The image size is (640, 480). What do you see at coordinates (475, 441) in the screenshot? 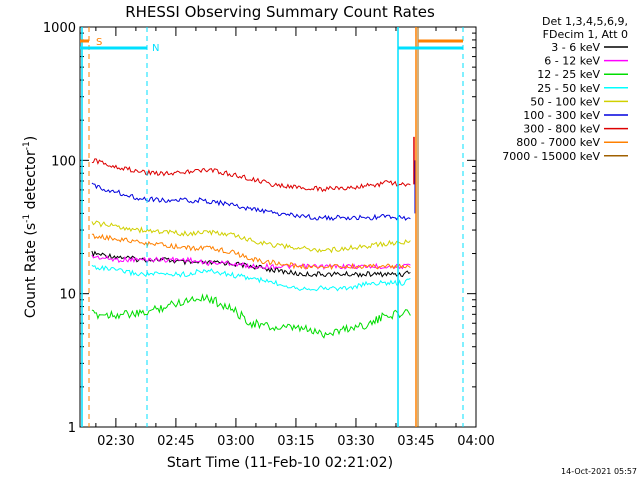
I see `x-tick-label: 04:00` at bounding box center [475, 441].